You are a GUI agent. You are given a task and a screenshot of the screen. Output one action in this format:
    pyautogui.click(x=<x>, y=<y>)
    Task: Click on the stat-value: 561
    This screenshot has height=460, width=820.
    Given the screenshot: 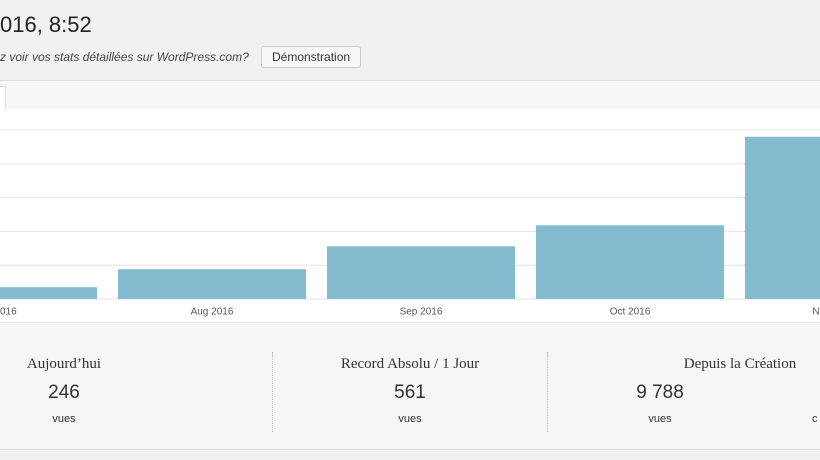 What is the action you would take?
    pyautogui.click(x=410, y=392)
    